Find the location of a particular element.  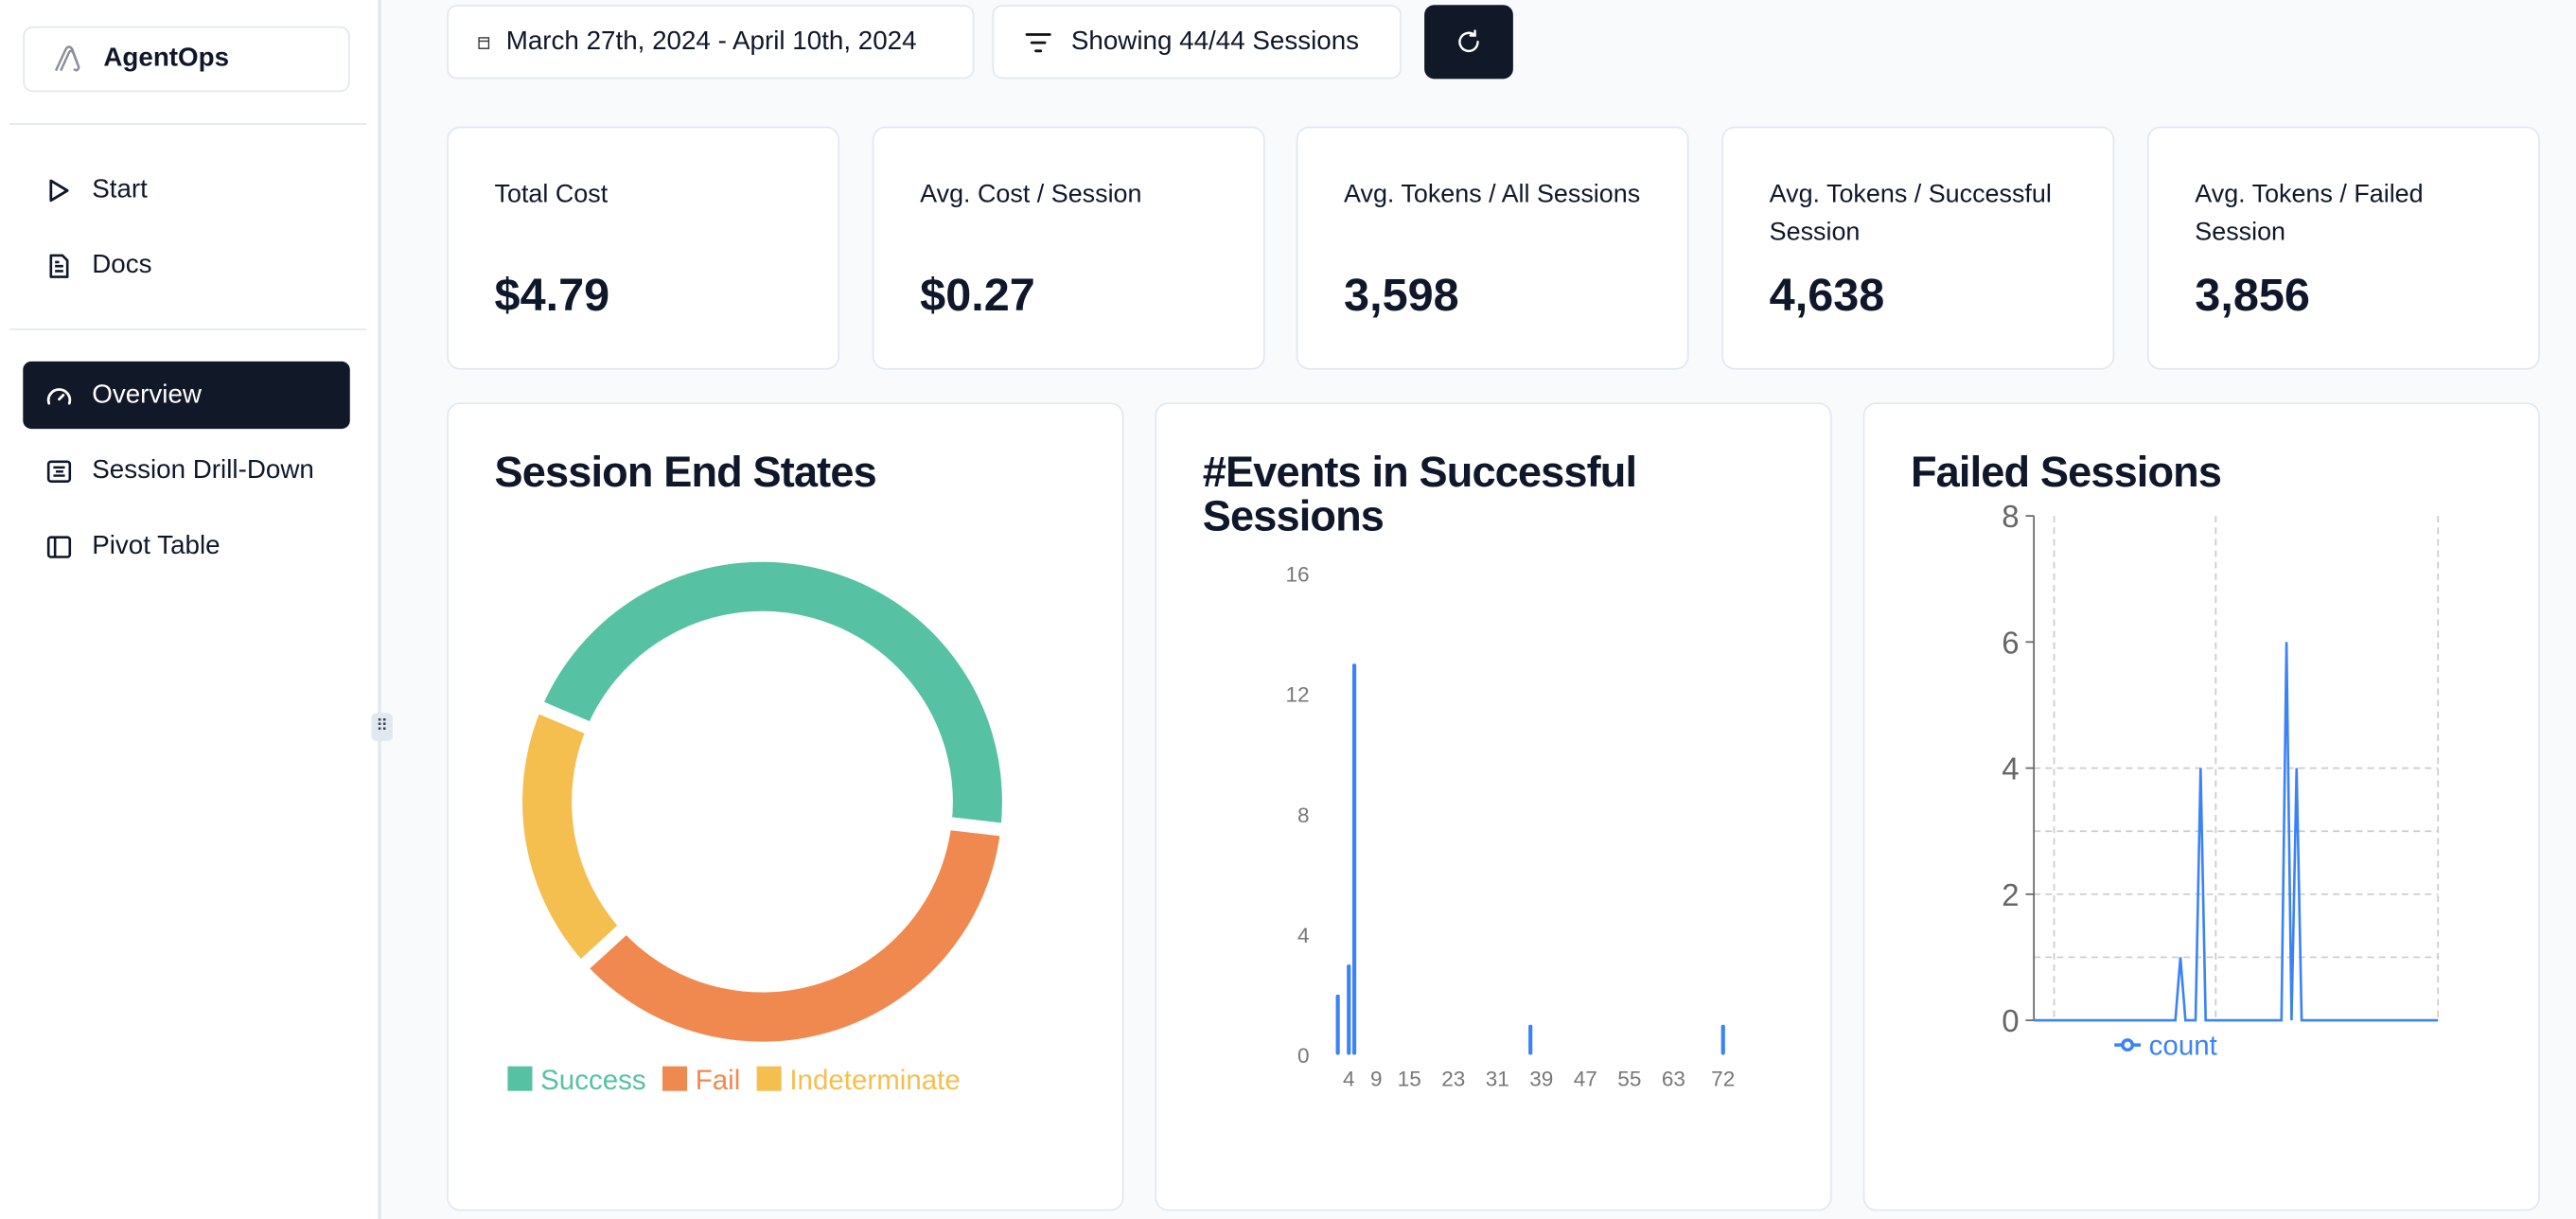

panel-icon is located at coordinates (59, 546).